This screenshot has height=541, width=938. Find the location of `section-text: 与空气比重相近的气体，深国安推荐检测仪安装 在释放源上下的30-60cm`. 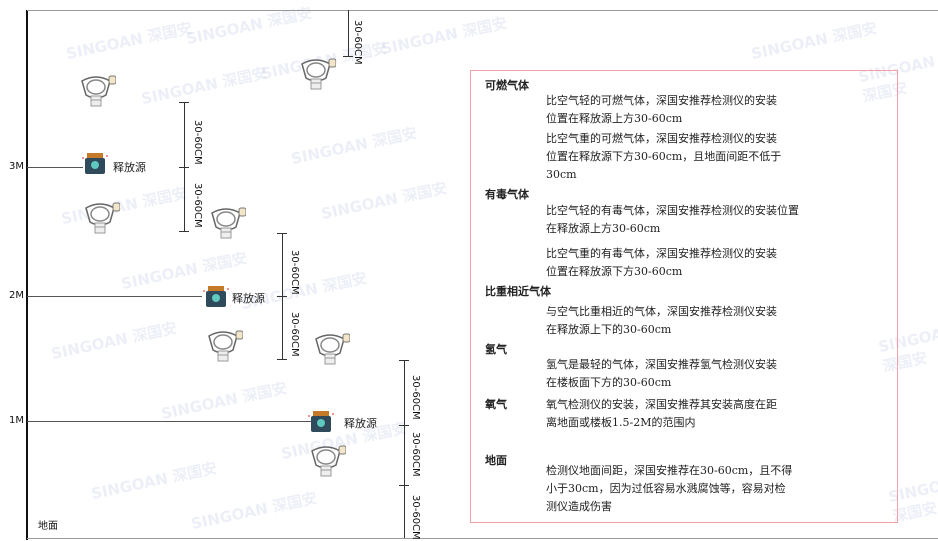

section-text: 与空气比重相近的气体，深国安推荐检测仪安装 在释放源上下的30-60cm is located at coordinates (661, 320).